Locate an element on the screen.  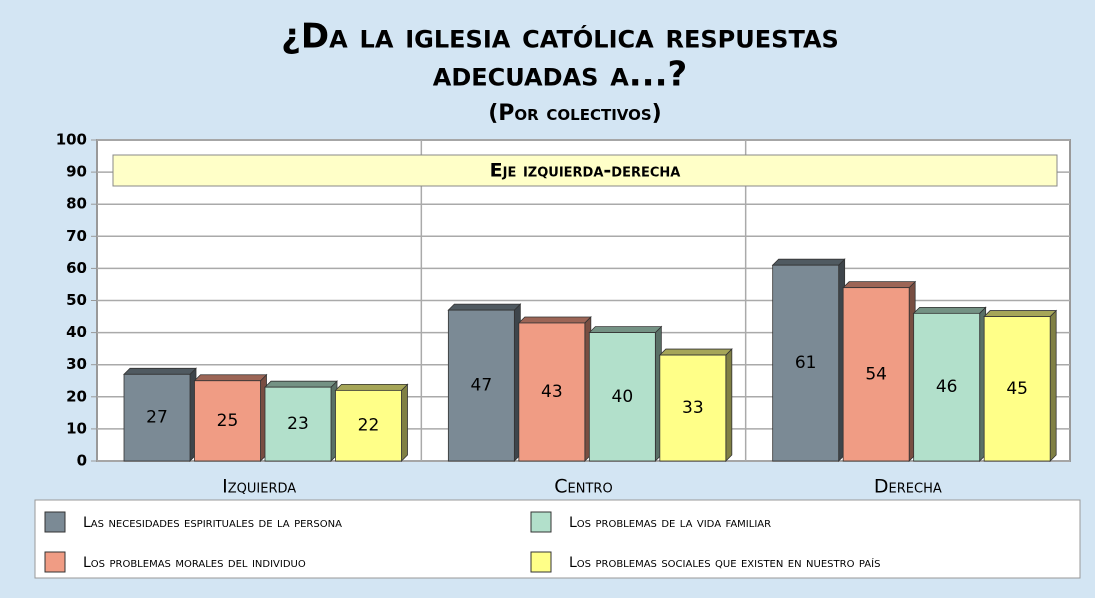
legend is located at coordinates (557, 539).